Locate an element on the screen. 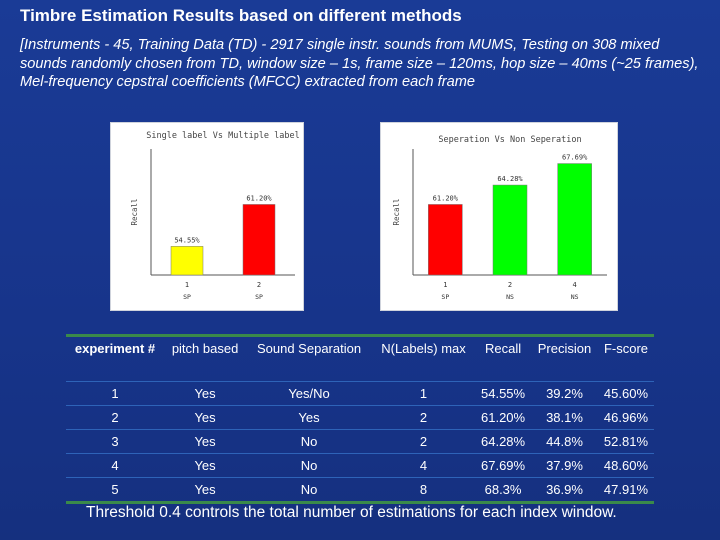 This screenshot has height=540, width=720. x-tick-label: 4 is located at coordinates (575, 285).